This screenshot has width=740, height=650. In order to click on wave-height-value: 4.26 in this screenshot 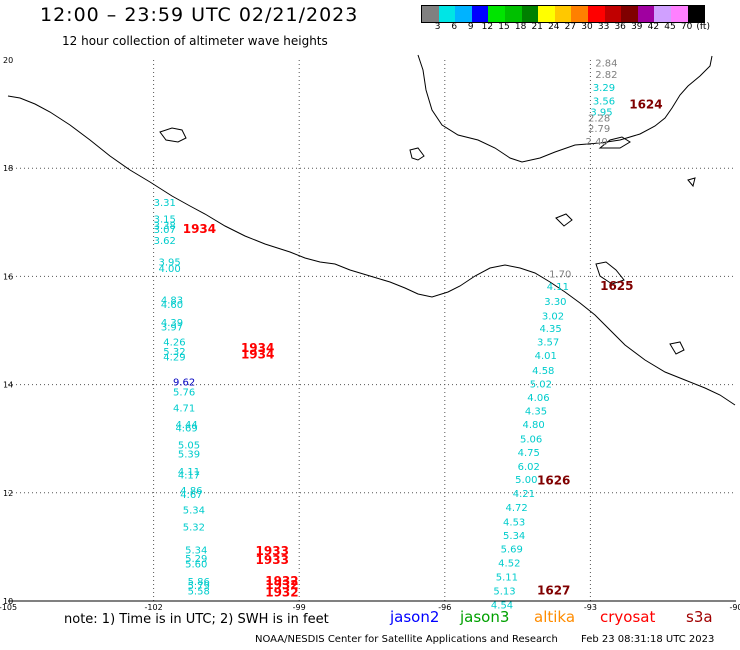, I will do `click(174, 343)`.